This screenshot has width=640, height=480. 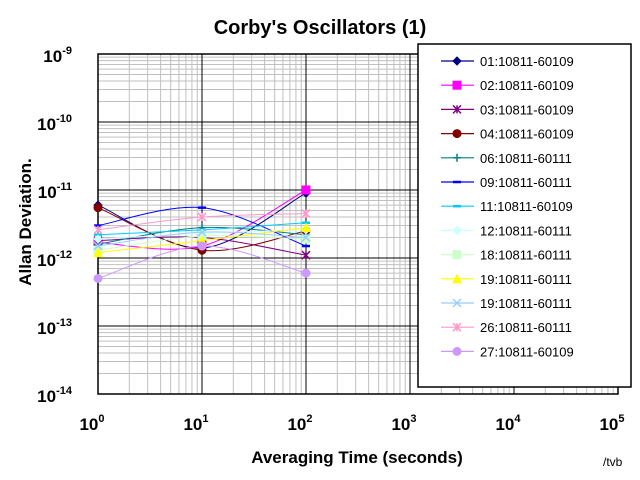 What do you see at coordinates (527, 61) in the screenshot?
I see `legend-label: 01:10811-60109` at bounding box center [527, 61].